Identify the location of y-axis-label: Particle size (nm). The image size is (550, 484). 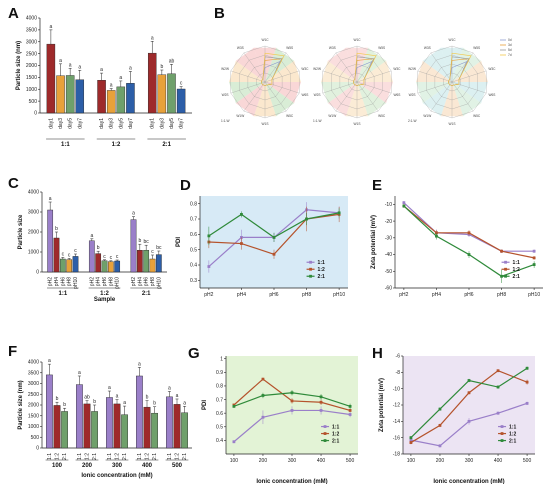
(21, 404).